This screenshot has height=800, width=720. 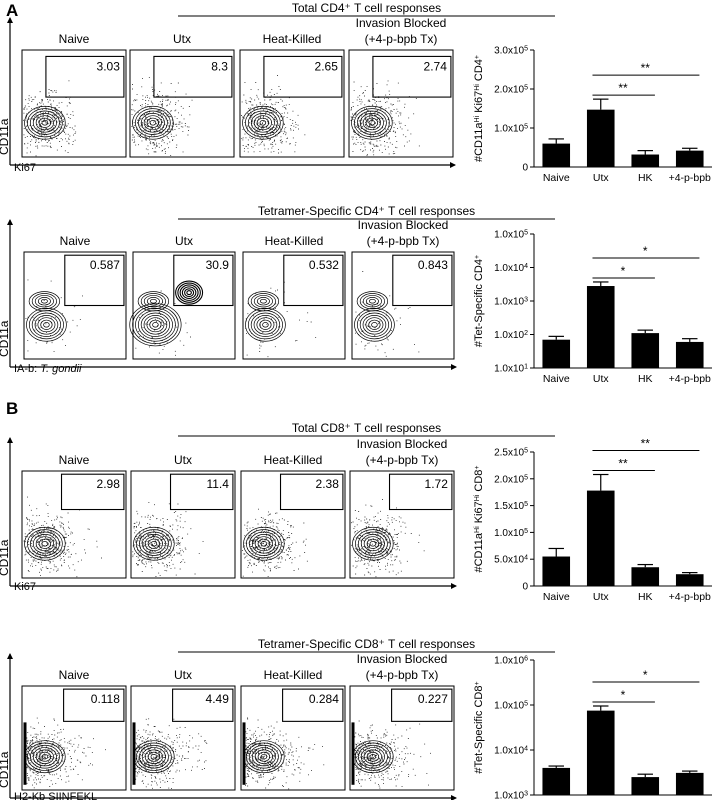 I want to click on y-axis-title: #CD11aHi Ki67Hi CD4+, so click(x=479, y=108).